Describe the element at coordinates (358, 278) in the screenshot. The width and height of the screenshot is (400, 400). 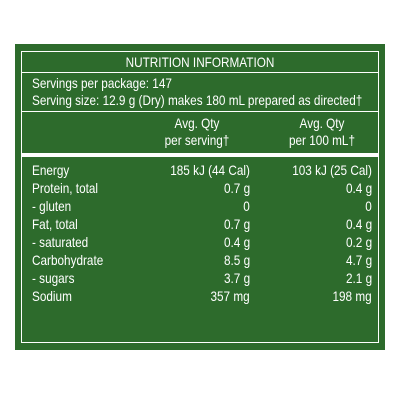
I see `row-value-per-100ml: 2.1 g` at that location.